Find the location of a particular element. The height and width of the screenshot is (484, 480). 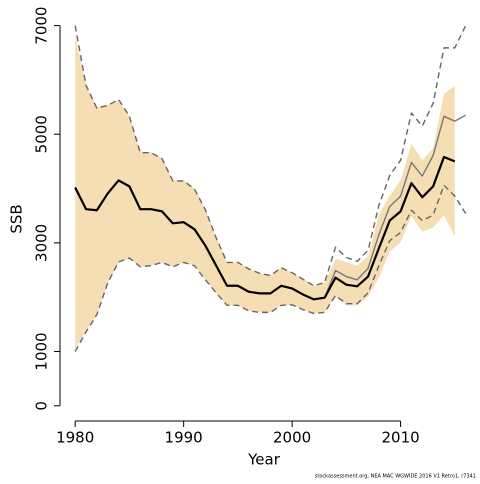

y-tick-label: 1000 is located at coordinates (42, 351).